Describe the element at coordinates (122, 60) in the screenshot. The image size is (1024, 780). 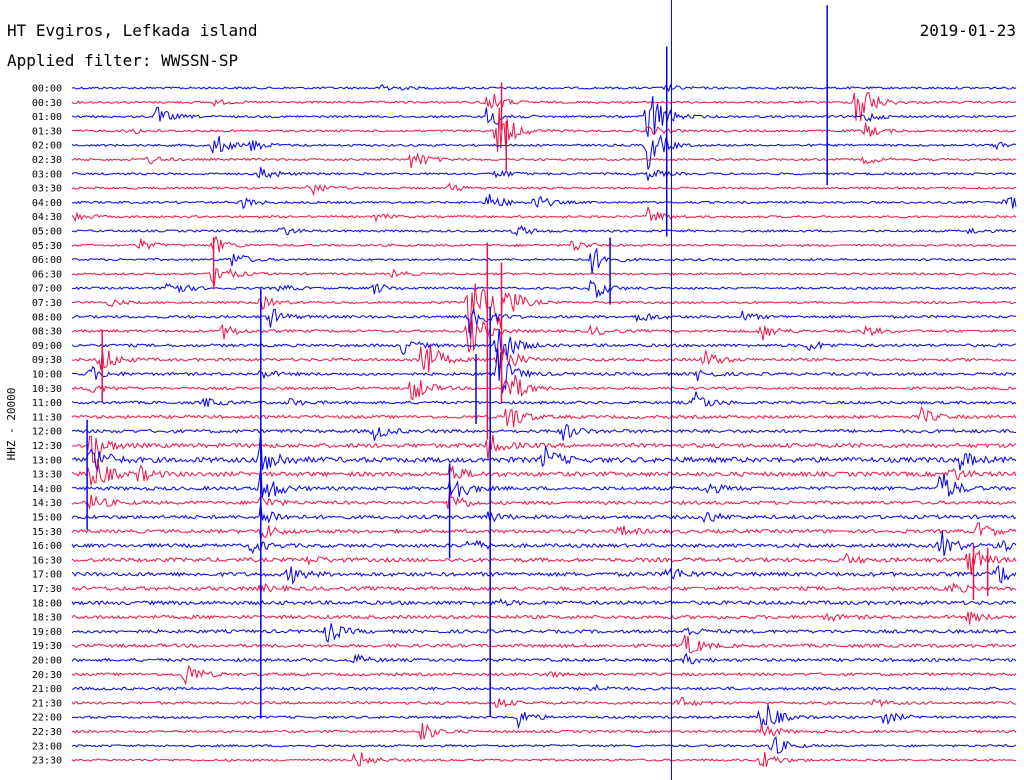
I see `filter-label: Applied filter: WWSSN-SP` at that location.